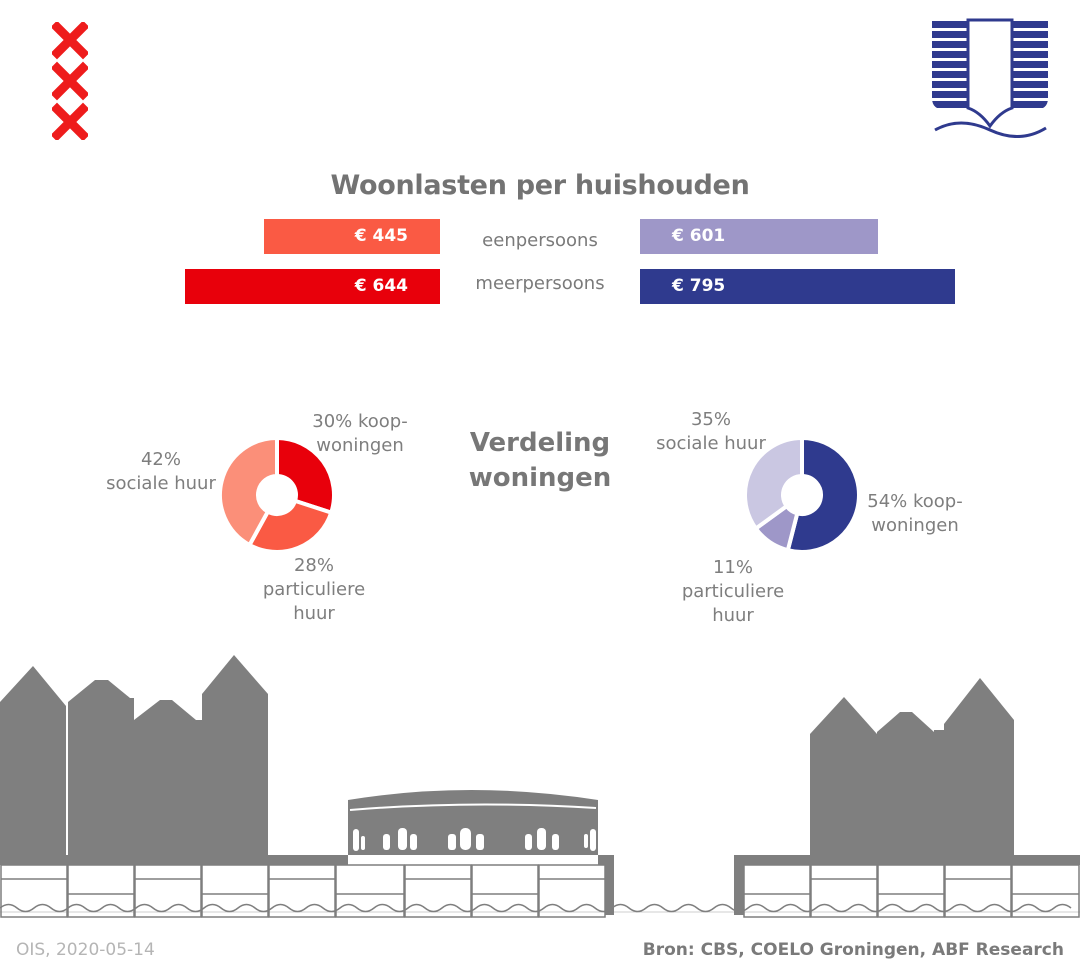 This screenshot has height=968, width=1080. Describe the element at coordinates (381, 236) in the screenshot. I see `bar-value: € 445` at that location.